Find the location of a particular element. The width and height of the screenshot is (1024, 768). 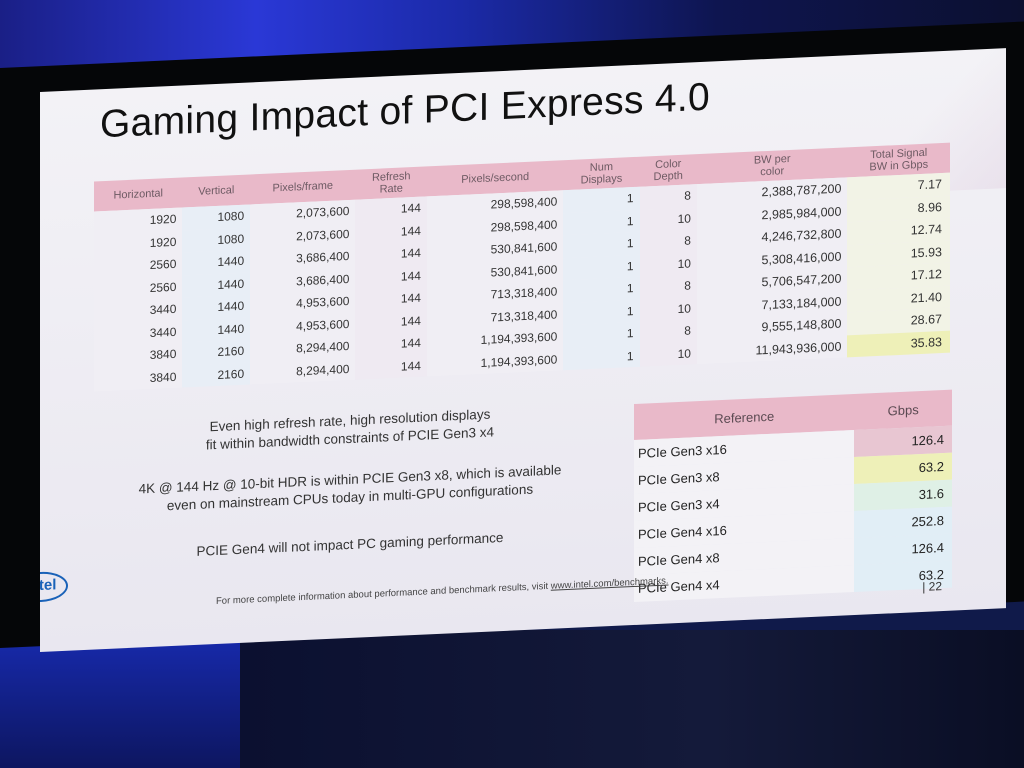

header-refresh-rate: Refresh Rate is located at coordinates (391, 183).